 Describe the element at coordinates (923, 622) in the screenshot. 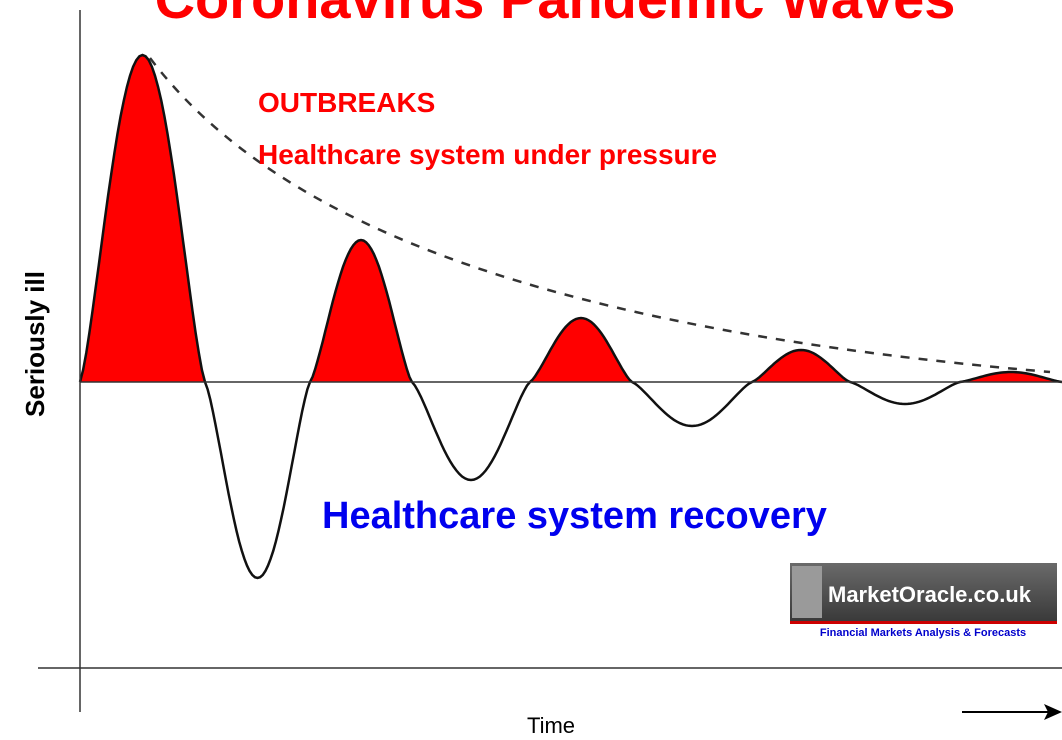

I see `logo-stripe` at that location.